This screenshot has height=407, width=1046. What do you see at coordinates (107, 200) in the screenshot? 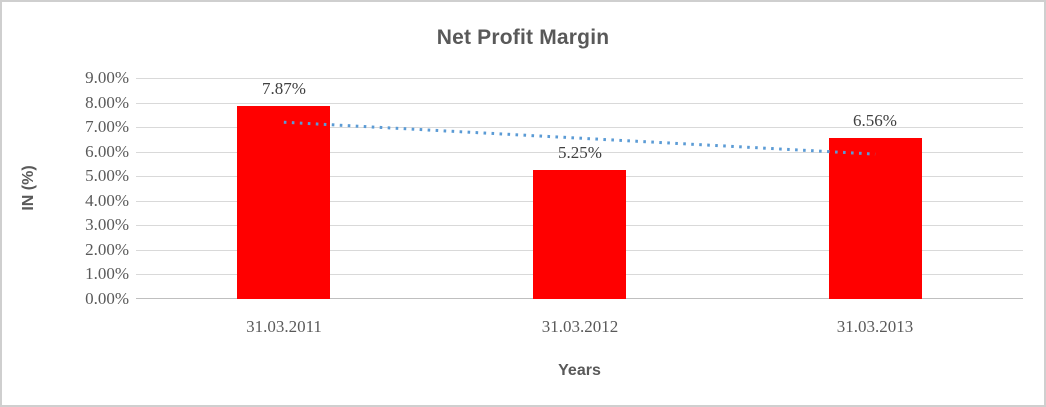
I see `y-tick-label: 4.00%` at bounding box center [107, 200].